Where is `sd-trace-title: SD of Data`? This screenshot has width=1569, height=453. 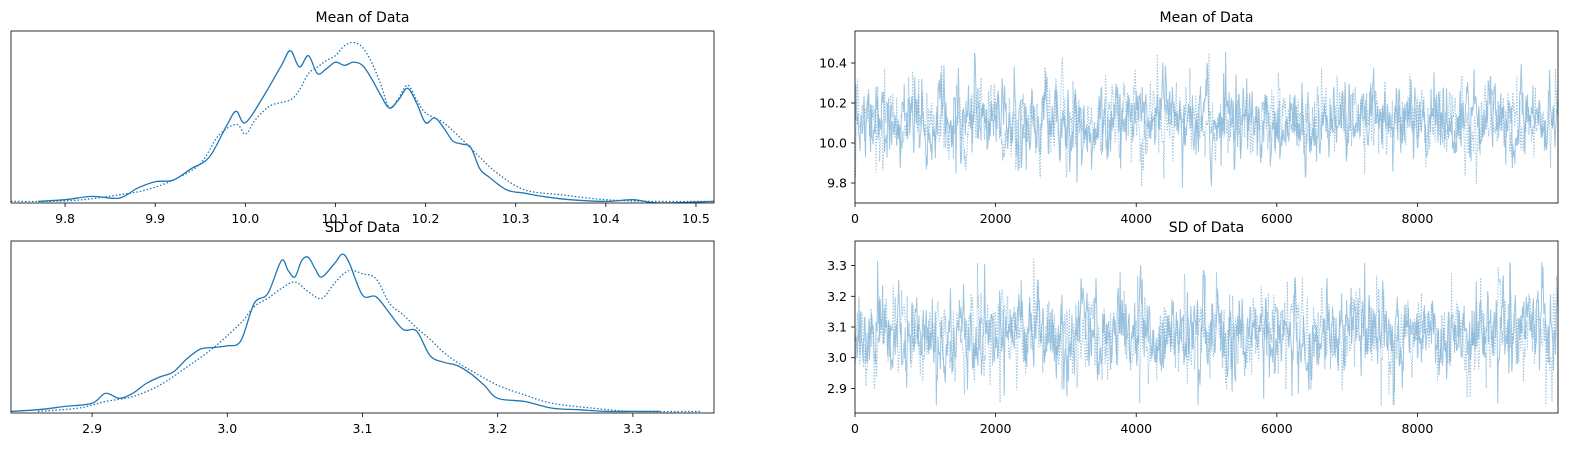 sd-trace-title: SD of Data is located at coordinates (1207, 228).